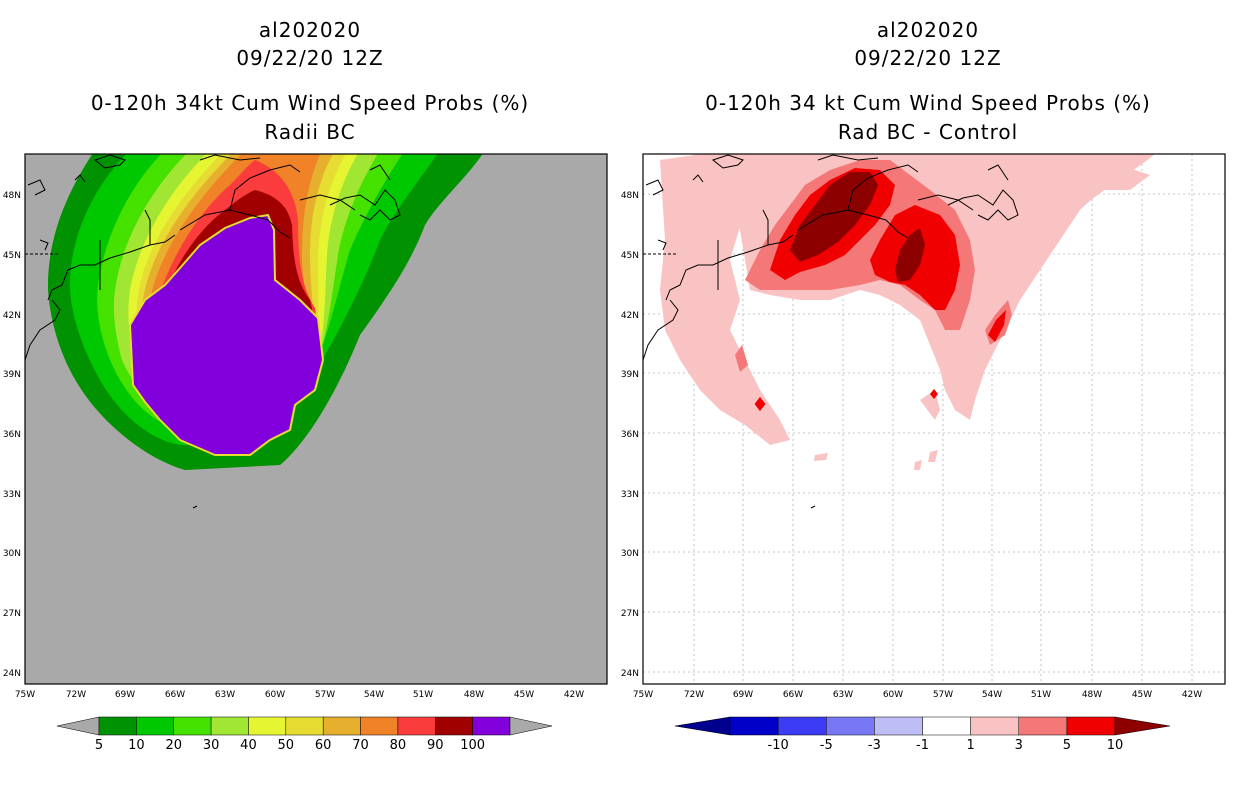  I want to click on right-colorbar-over-arrow, so click(1142, 726).